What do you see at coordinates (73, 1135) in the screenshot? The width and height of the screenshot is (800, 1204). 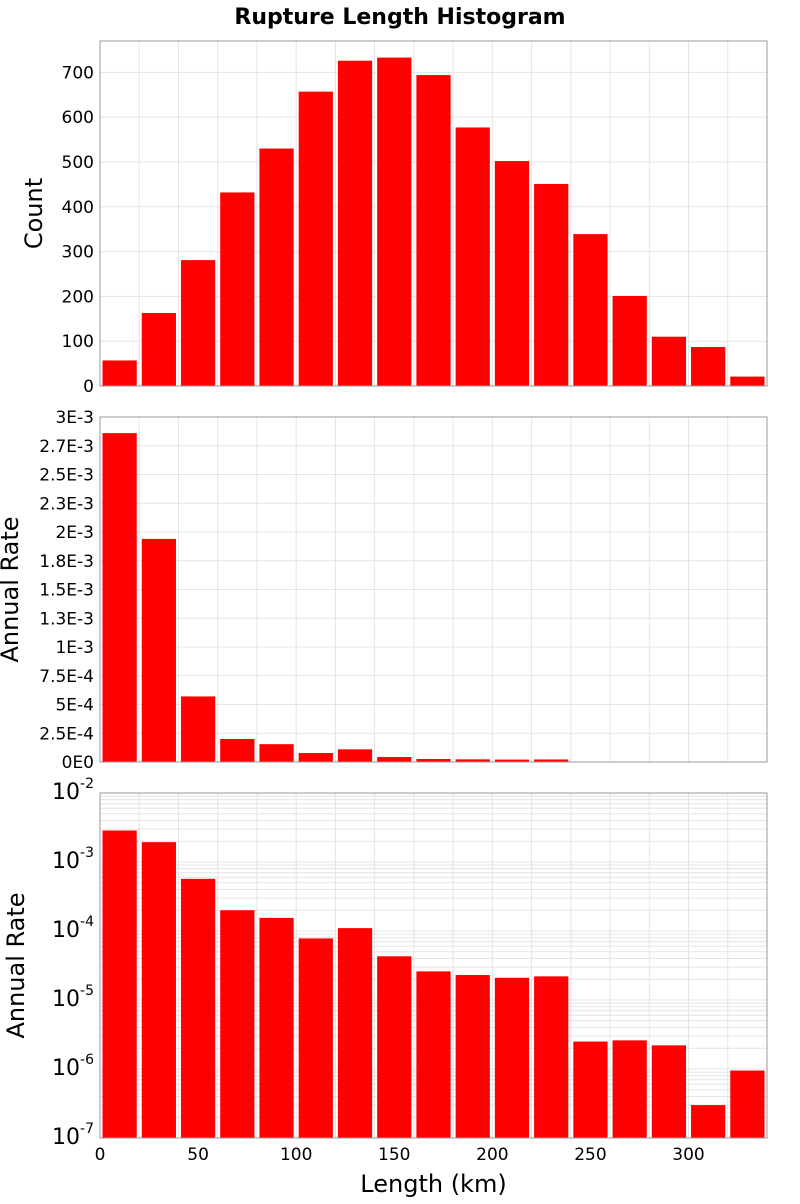 I see `y-tick-label: 10⁻⁷` at bounding box center [73, 1135].